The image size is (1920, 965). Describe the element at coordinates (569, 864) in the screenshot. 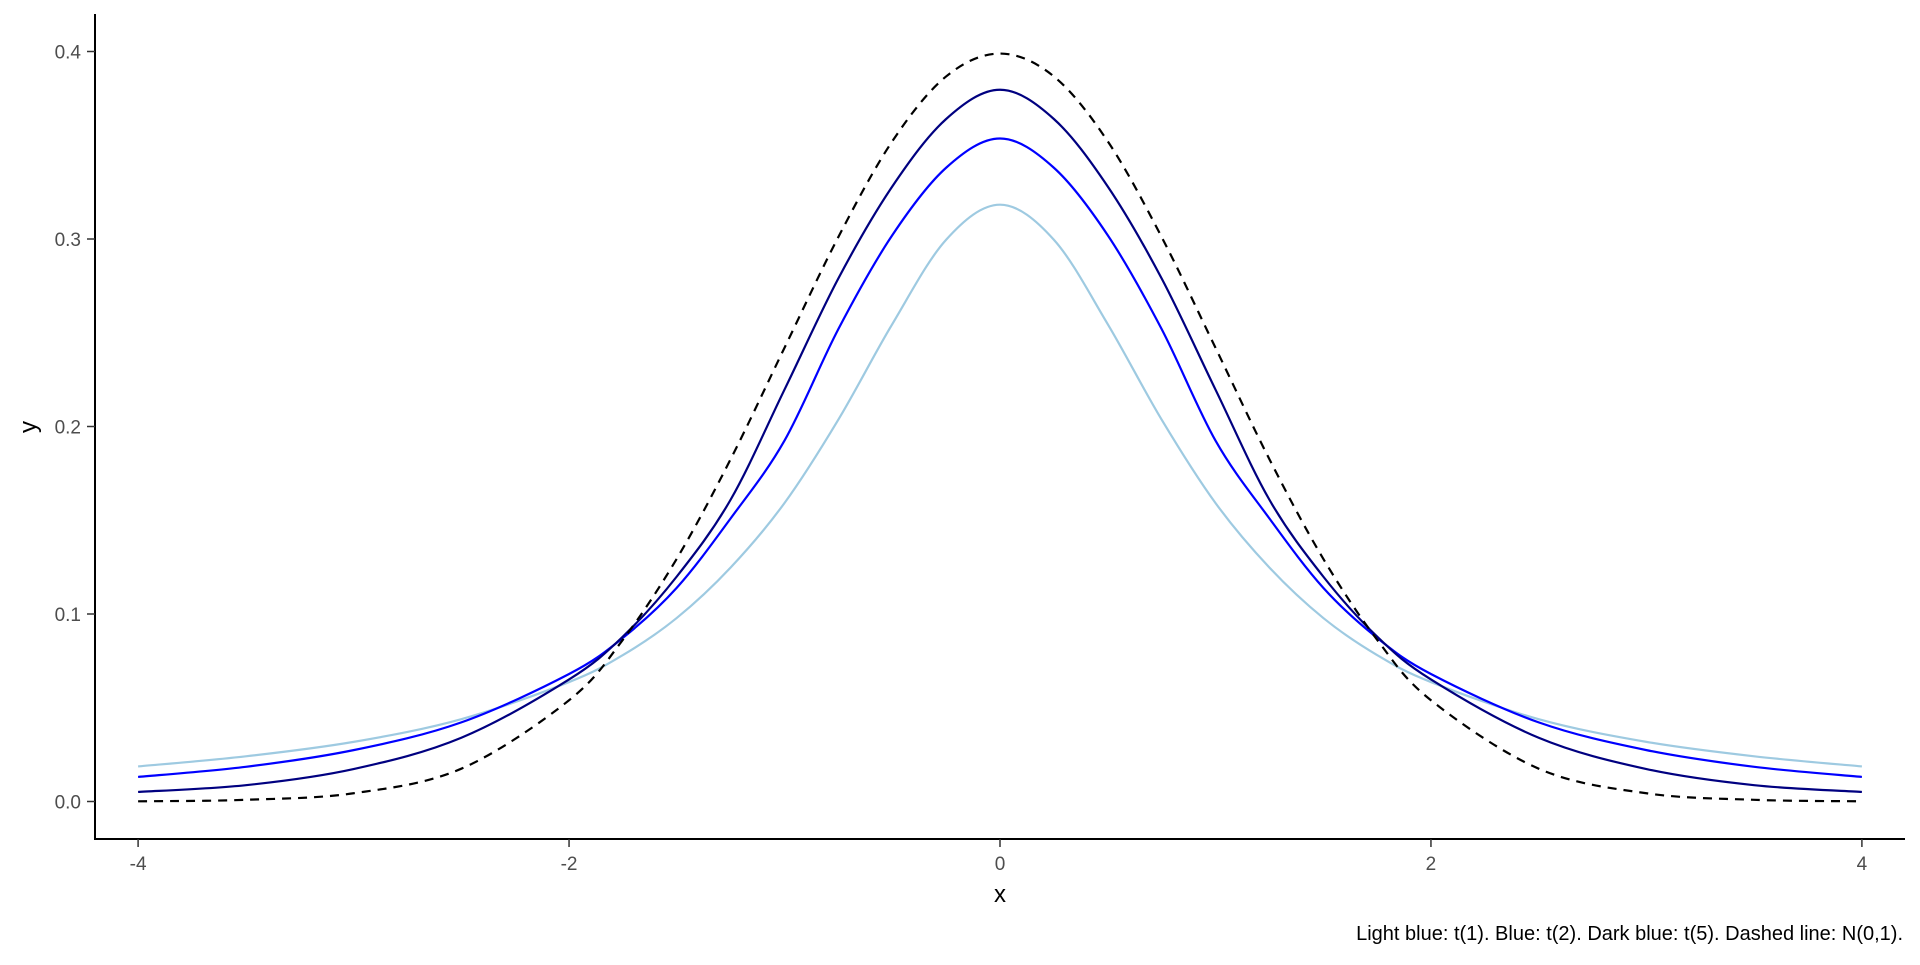

I see `x-tick-label: -2` at that location.